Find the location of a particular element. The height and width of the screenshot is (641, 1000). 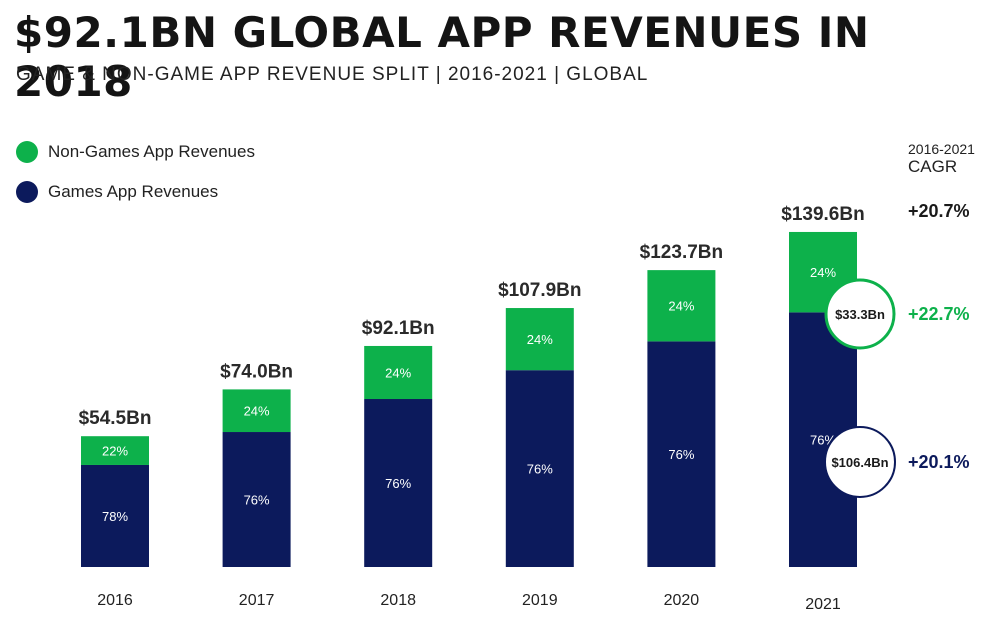

cagr-heading: 2016-2021 CAGR is located at coordinates (941, 158).